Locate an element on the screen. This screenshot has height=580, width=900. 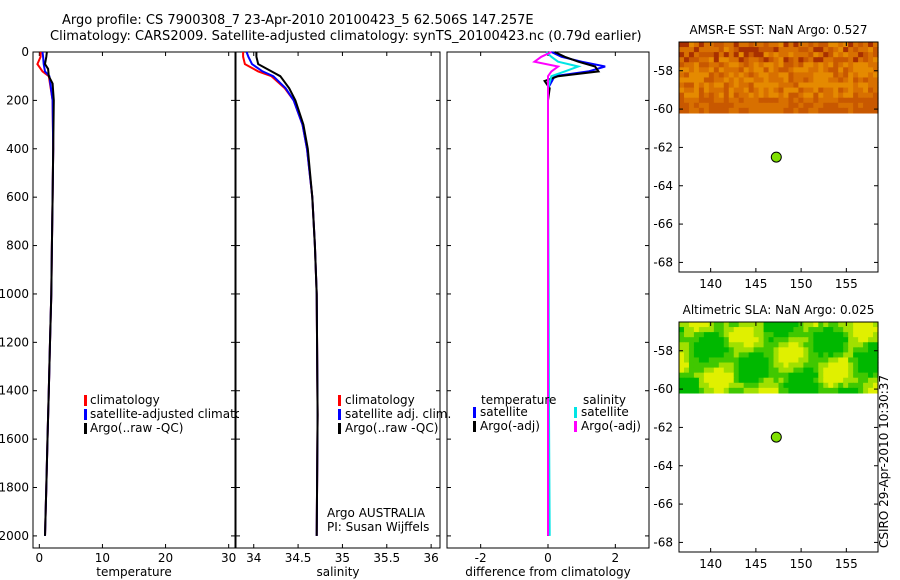
salinity-legend-label: climatology is located at coordinates (380, 400).